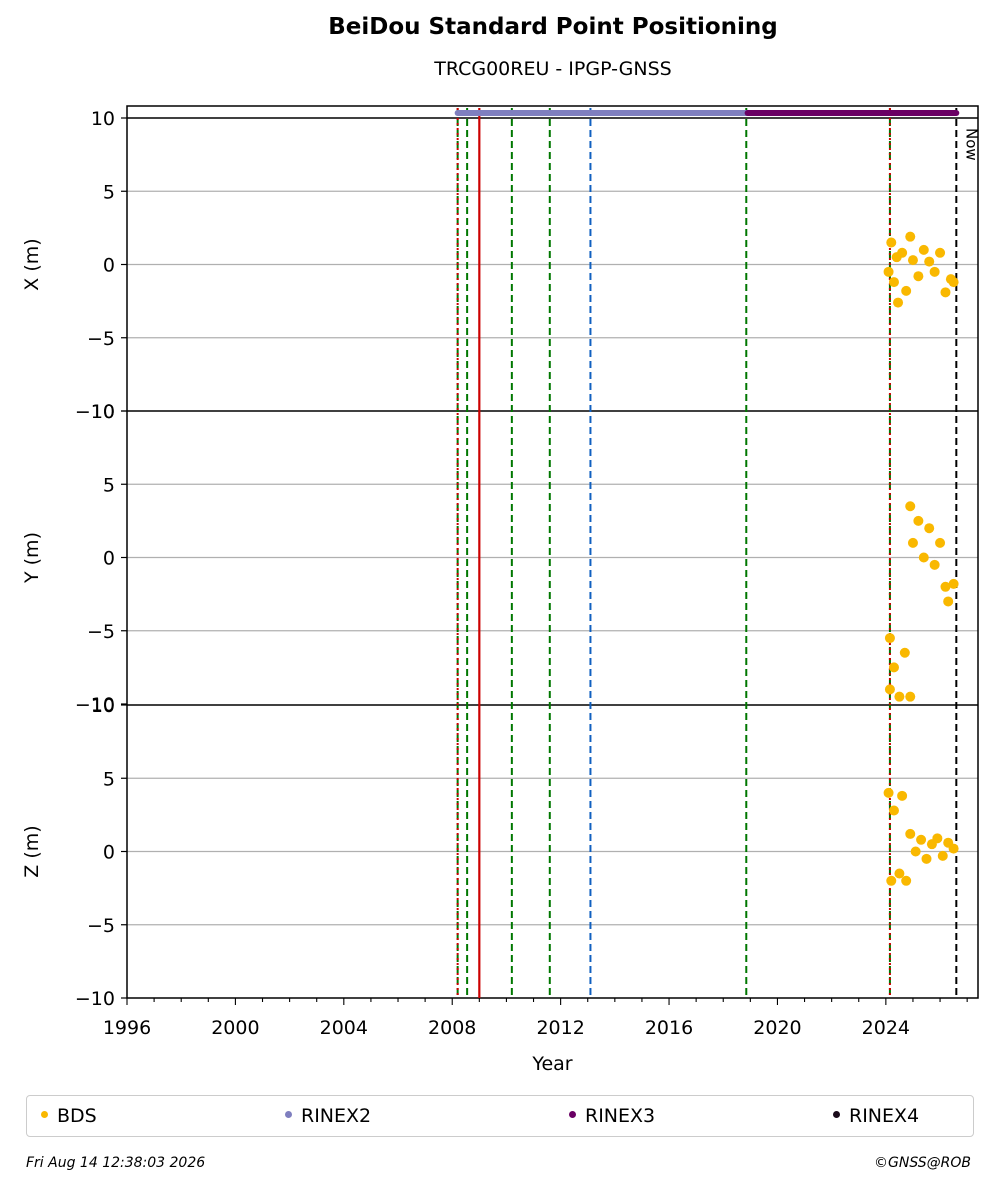 This screenshot has height=1194, width=997. Describe the element at coordinates (551, 1064) in the screenshot. I see `x-axis-label: Year` at that location.